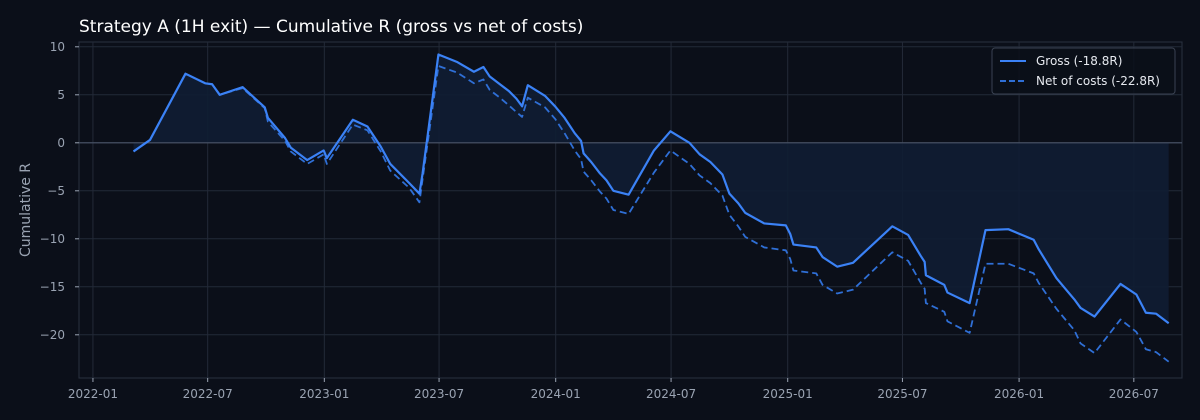 The image size is (1200, 420). I want to click on x-tick-label: 2026-01, so click(1019, 394).